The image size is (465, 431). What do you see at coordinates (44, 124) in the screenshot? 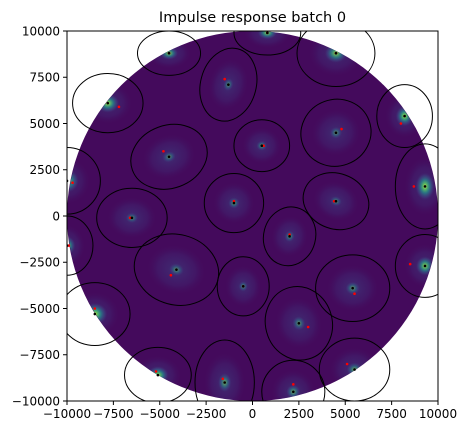
I see `y-tick-label-2: 5000` at bounding box center [44, 124].